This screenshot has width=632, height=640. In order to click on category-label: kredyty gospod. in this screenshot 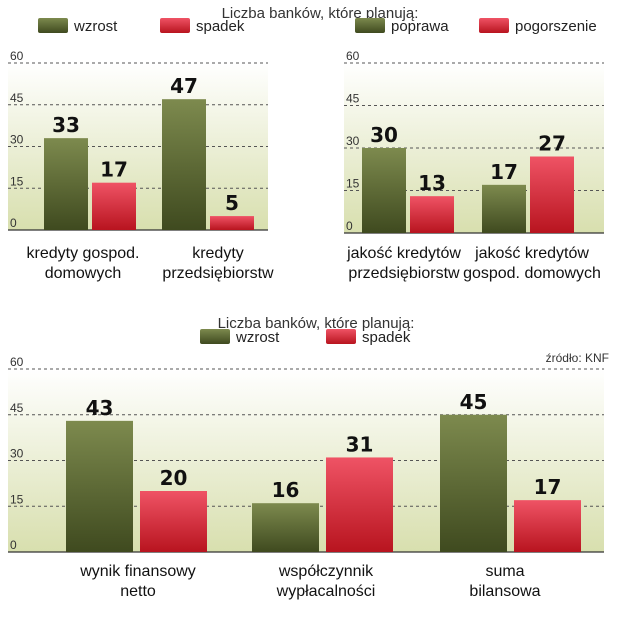, I will do `click(83, 253)`.